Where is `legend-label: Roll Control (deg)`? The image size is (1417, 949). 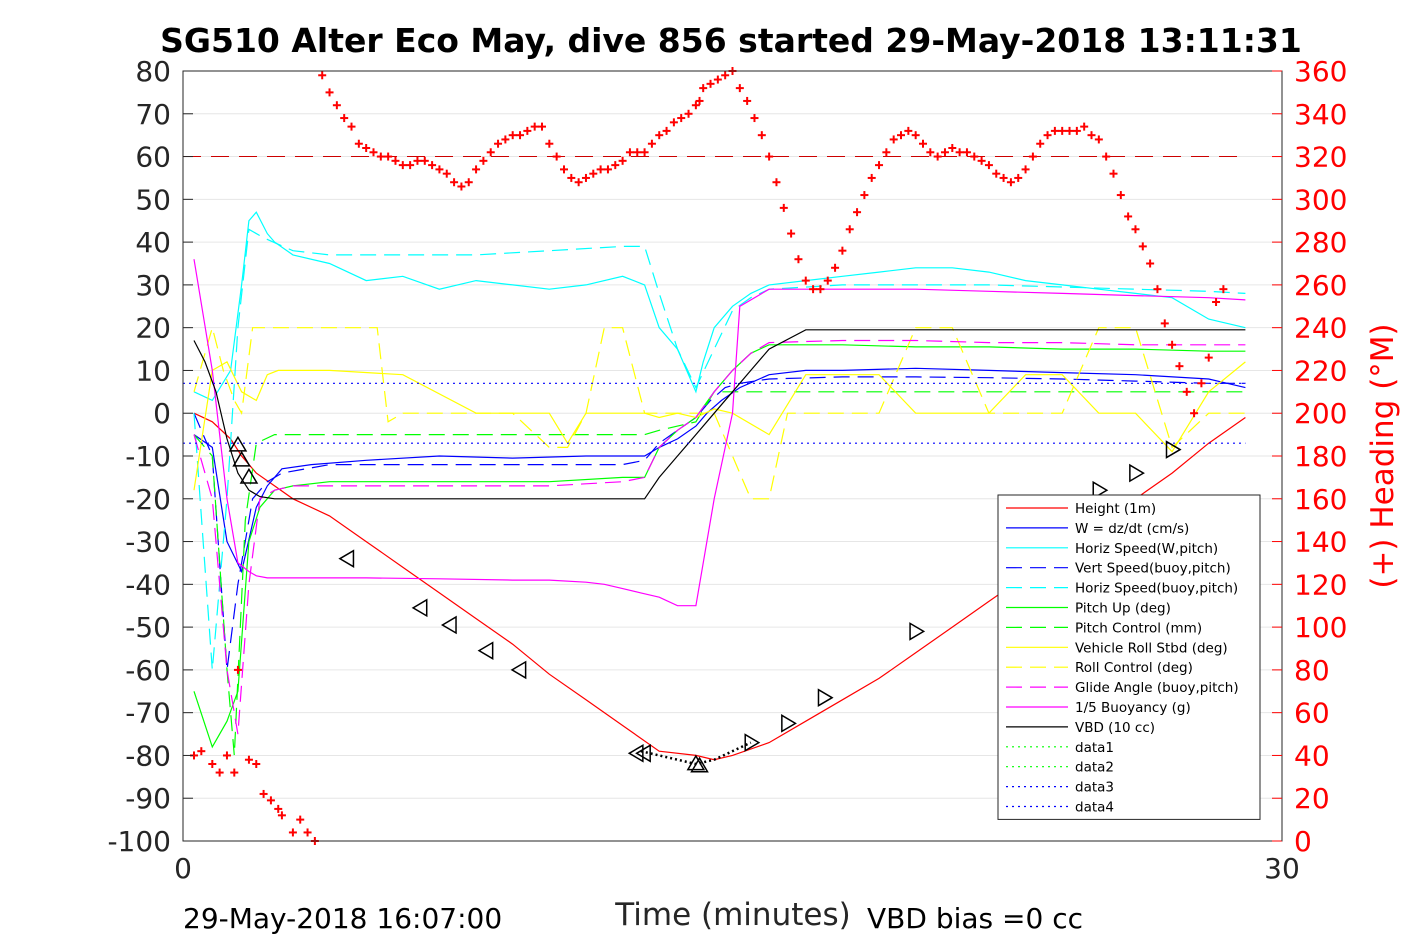 legend-label: Roll Control (deg) is located at coordinates (1134, 668).